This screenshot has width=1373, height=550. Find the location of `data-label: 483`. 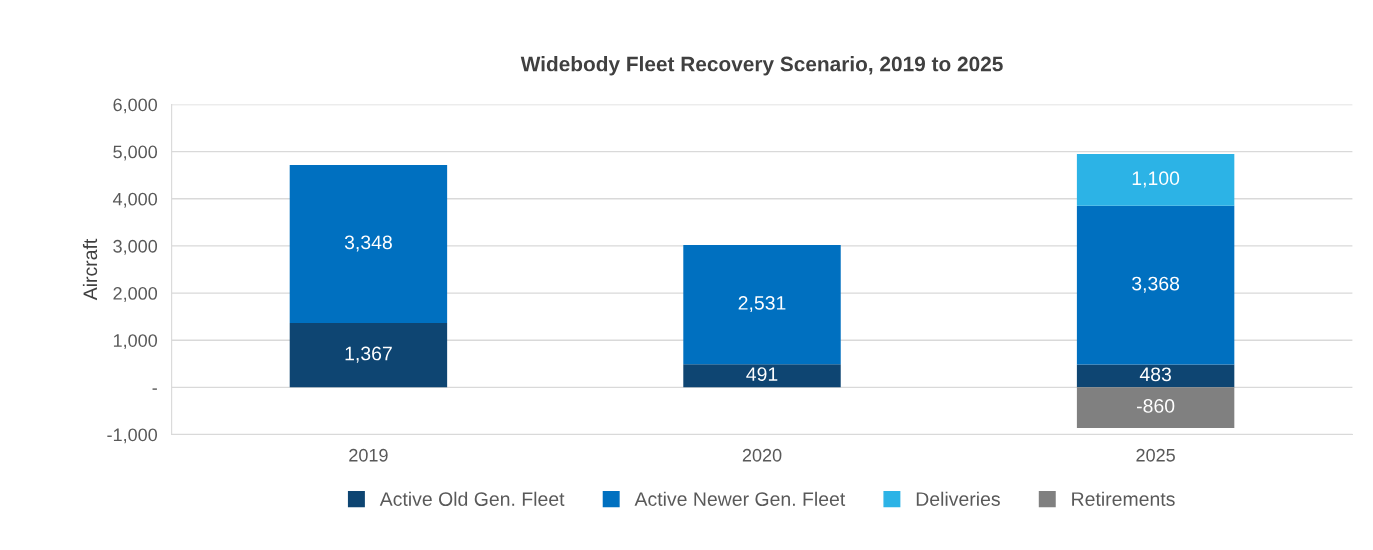

data-label: 483 is located at coordinates (1155, 374).